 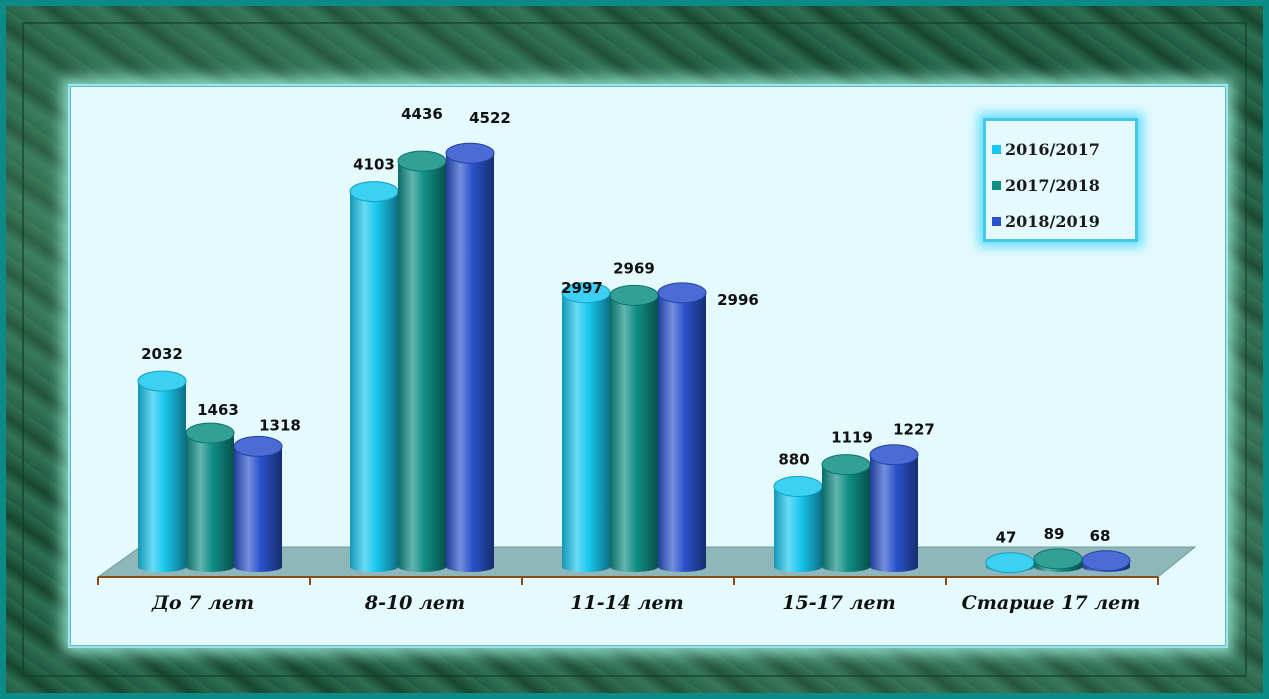 I want to click on value-label-2-2: 2996, so click(x=738, y=300).